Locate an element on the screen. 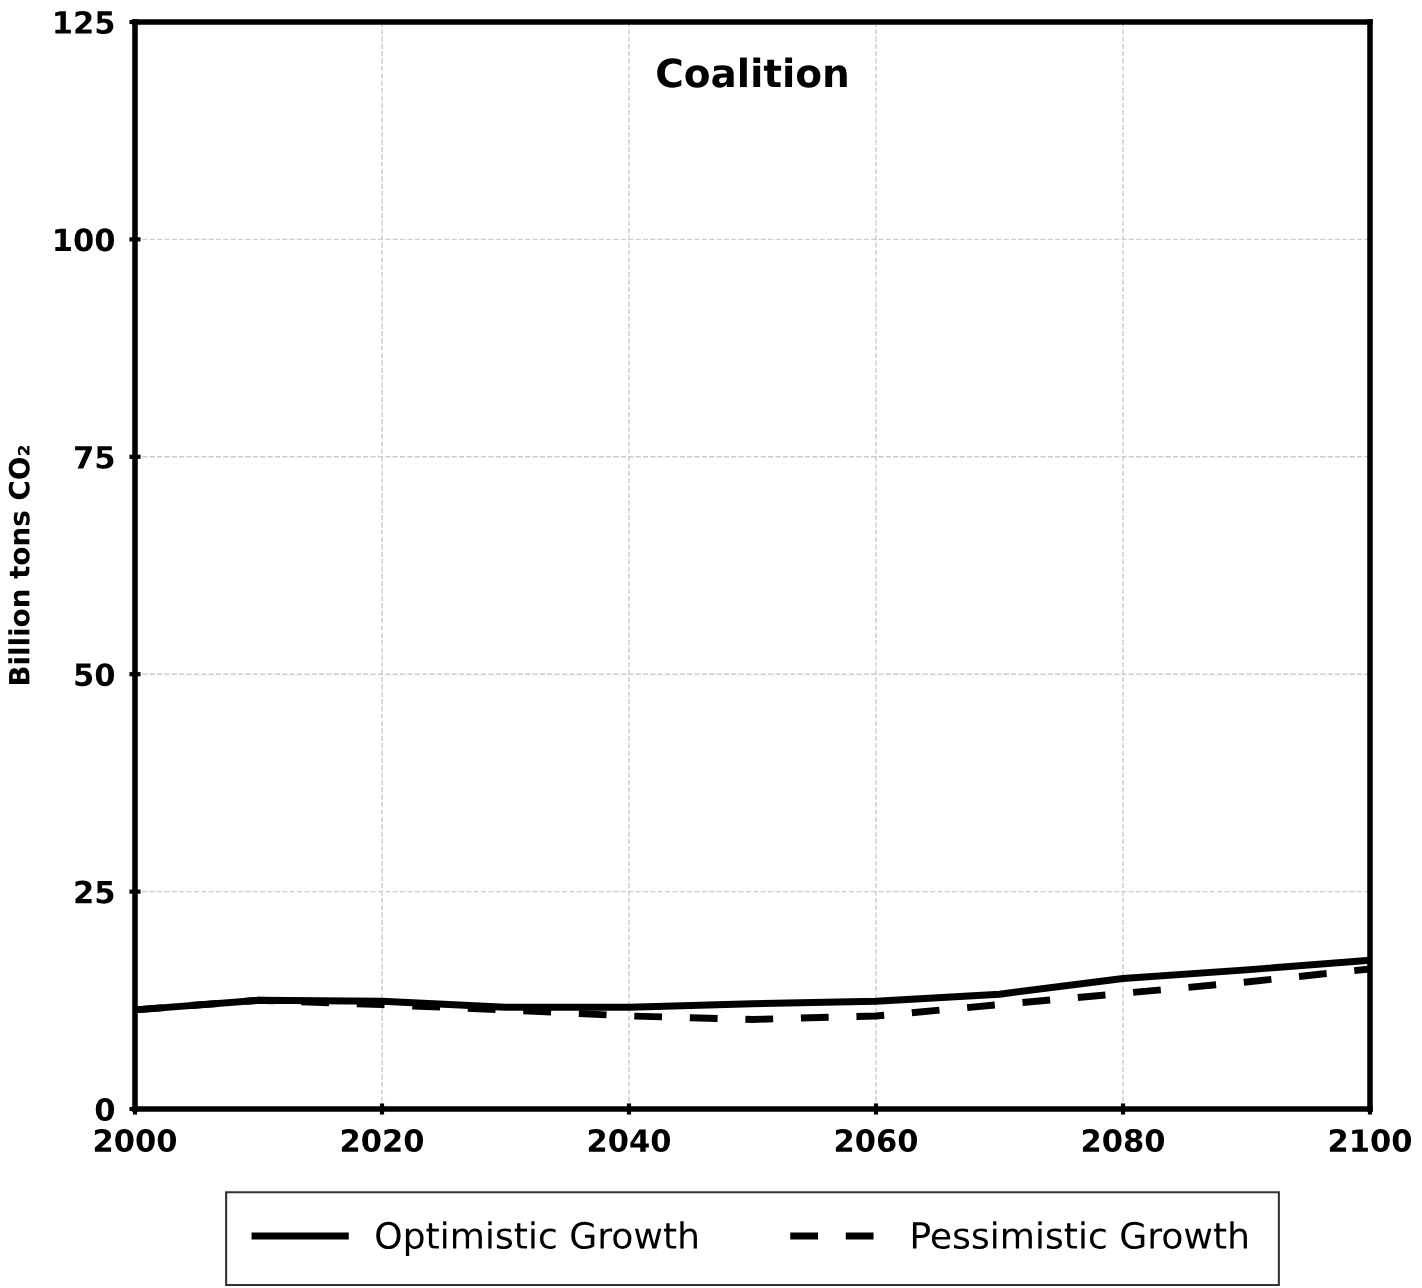 The image size is (1422, 1288). x-tick-label: 2020 is located at coordinates (382, 1140).